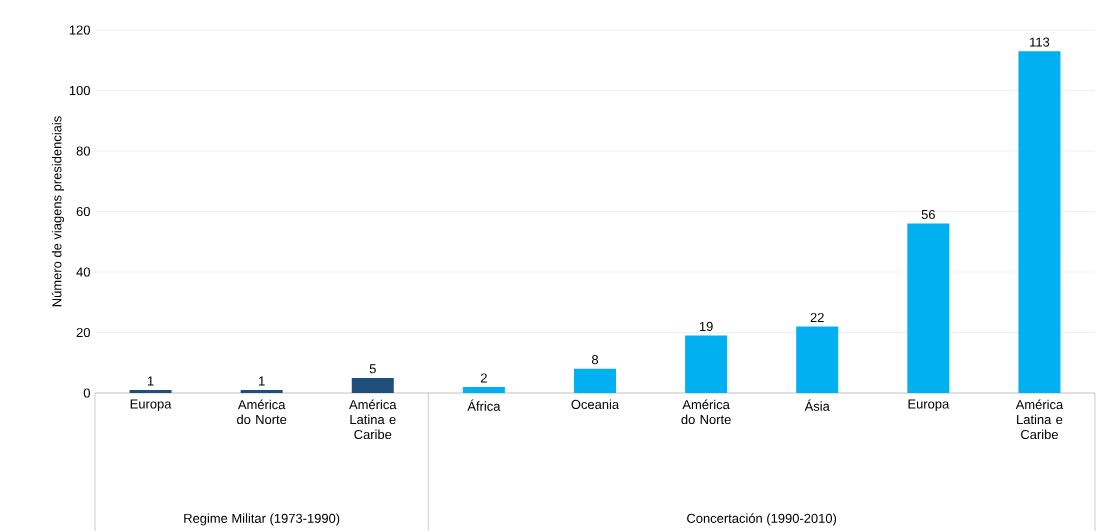 The width and height of the screenshot is (1101, 531). I want to click on y-tick-label: 40, so click(83, 272).